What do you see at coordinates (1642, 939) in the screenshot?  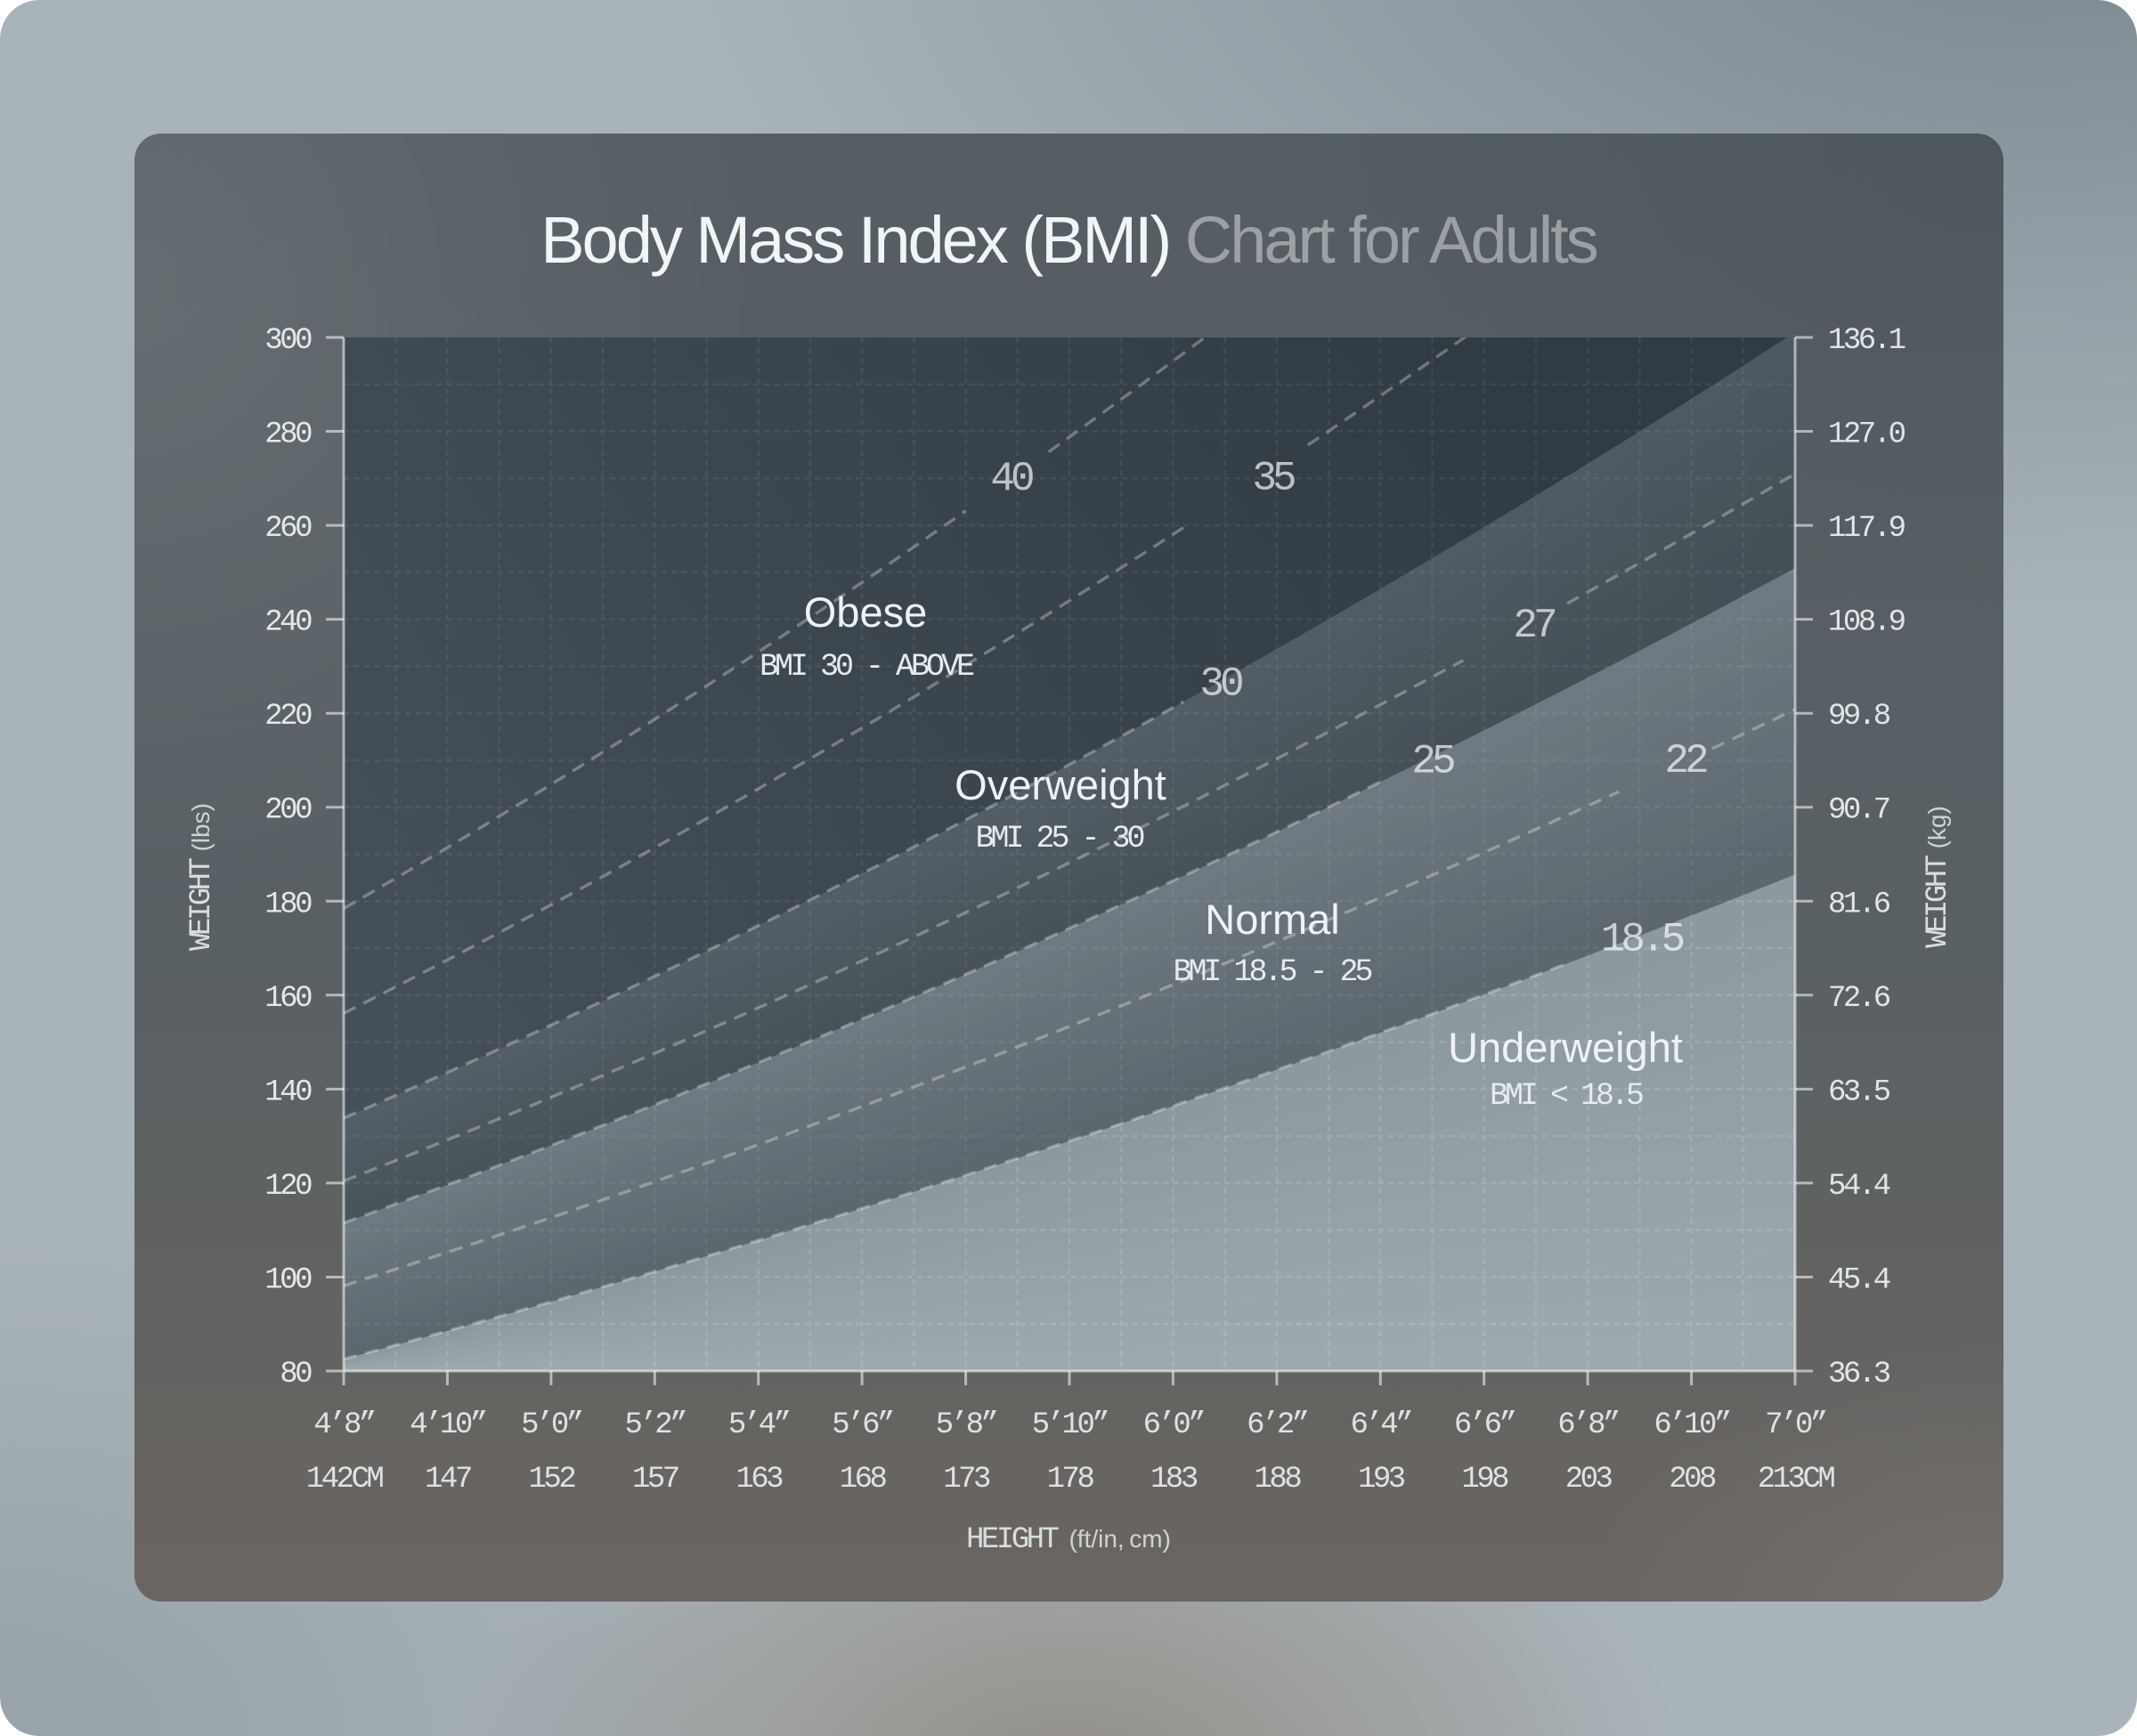 I see `svg-text: 18.5` at bounding box center [1642, 939].